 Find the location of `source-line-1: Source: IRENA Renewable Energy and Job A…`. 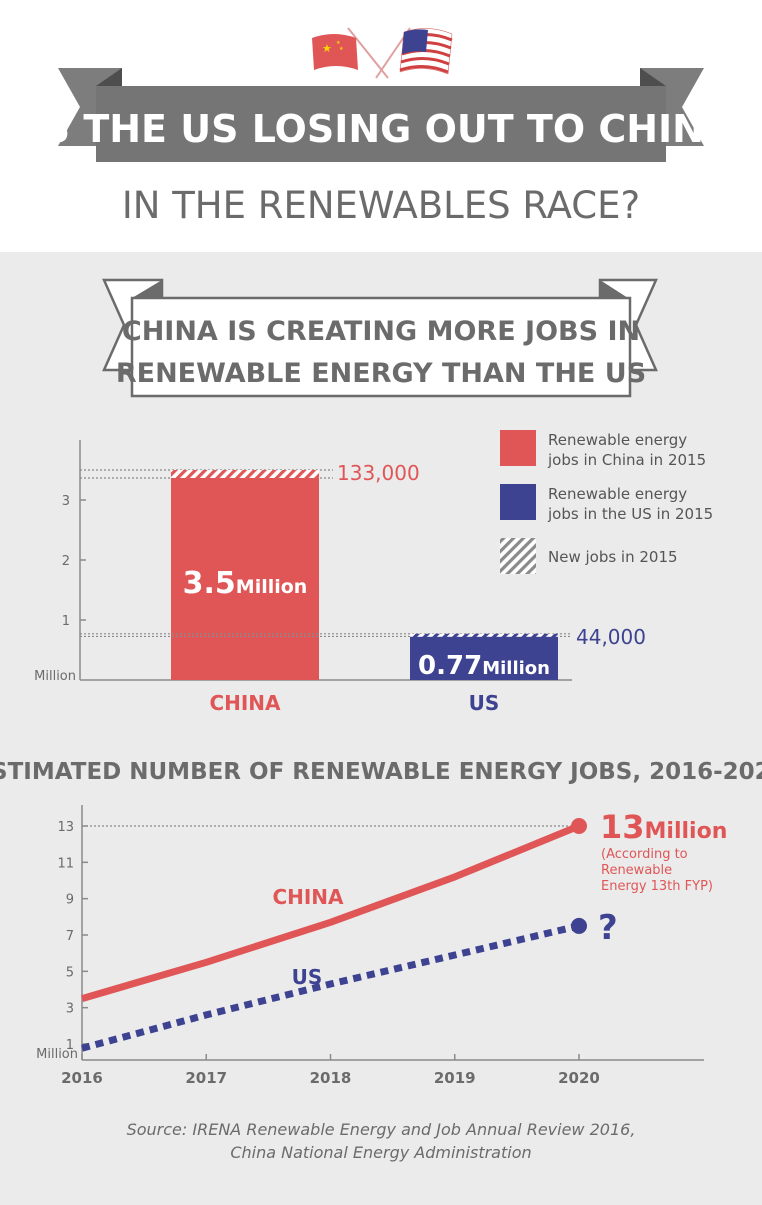

source-line-1: Source: IRENA Renewable Energy and Job A… is located at coordinates (381, 1129).